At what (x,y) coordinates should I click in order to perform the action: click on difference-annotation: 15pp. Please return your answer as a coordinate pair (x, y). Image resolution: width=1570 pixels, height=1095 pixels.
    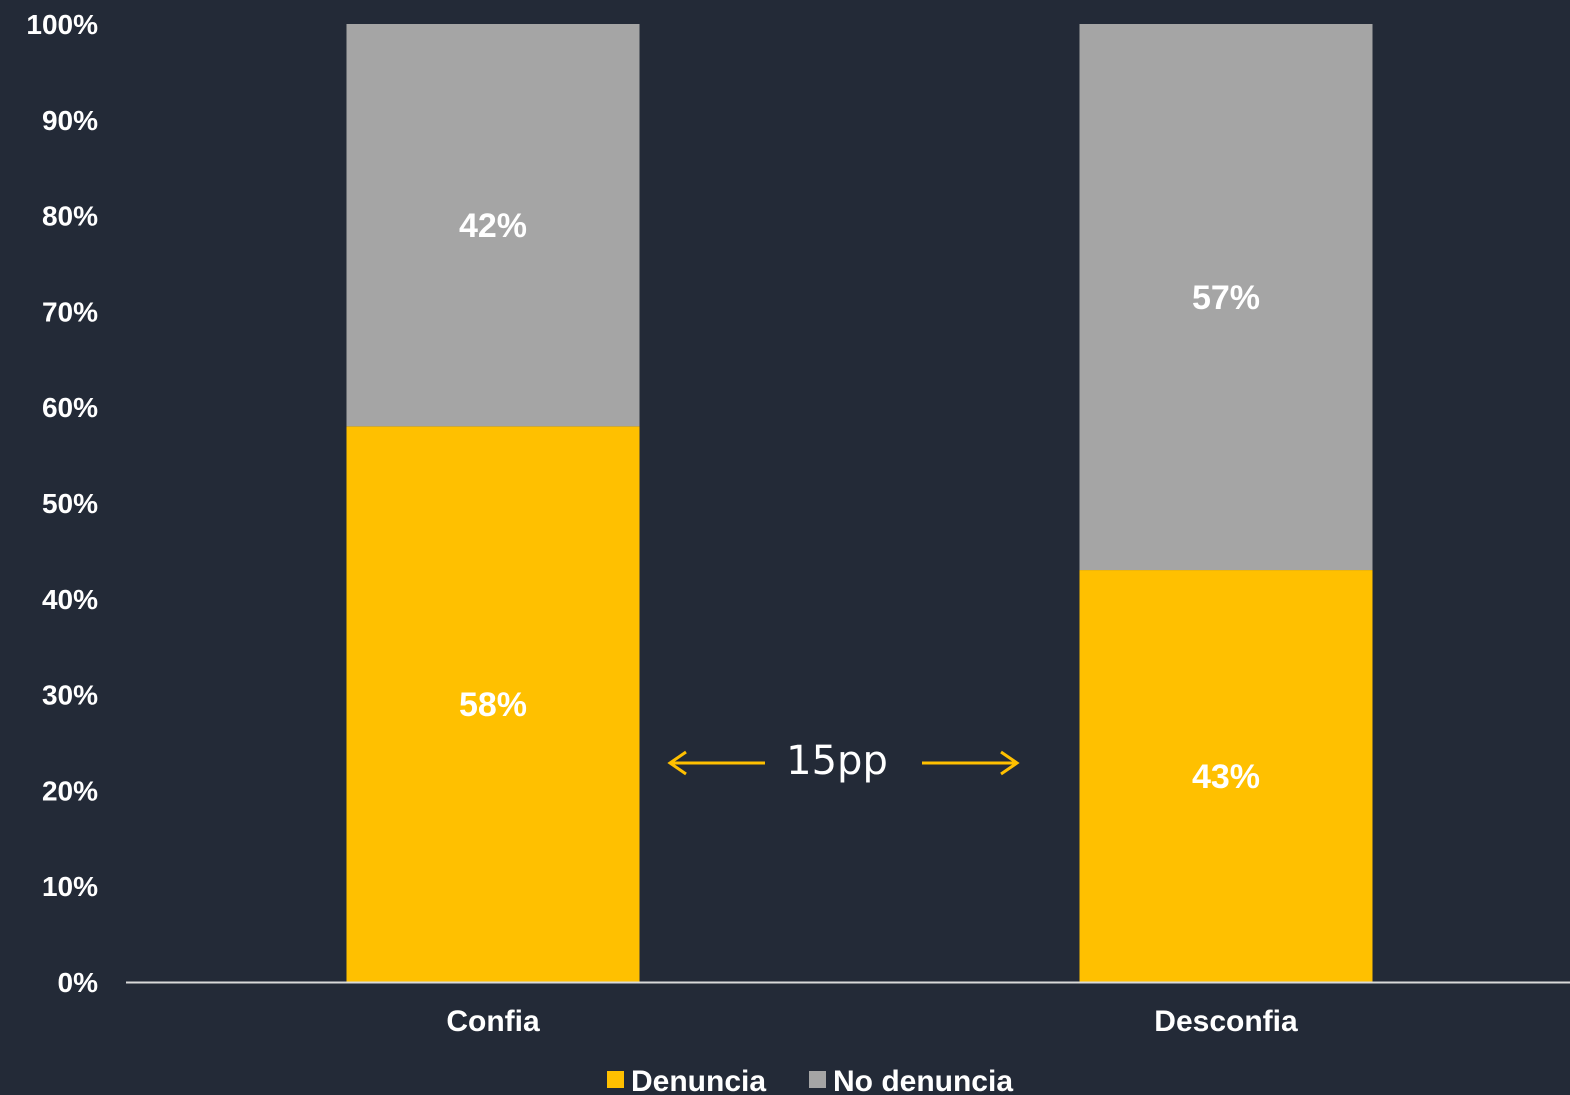
    Looking at the image, I should click on (843, 761).